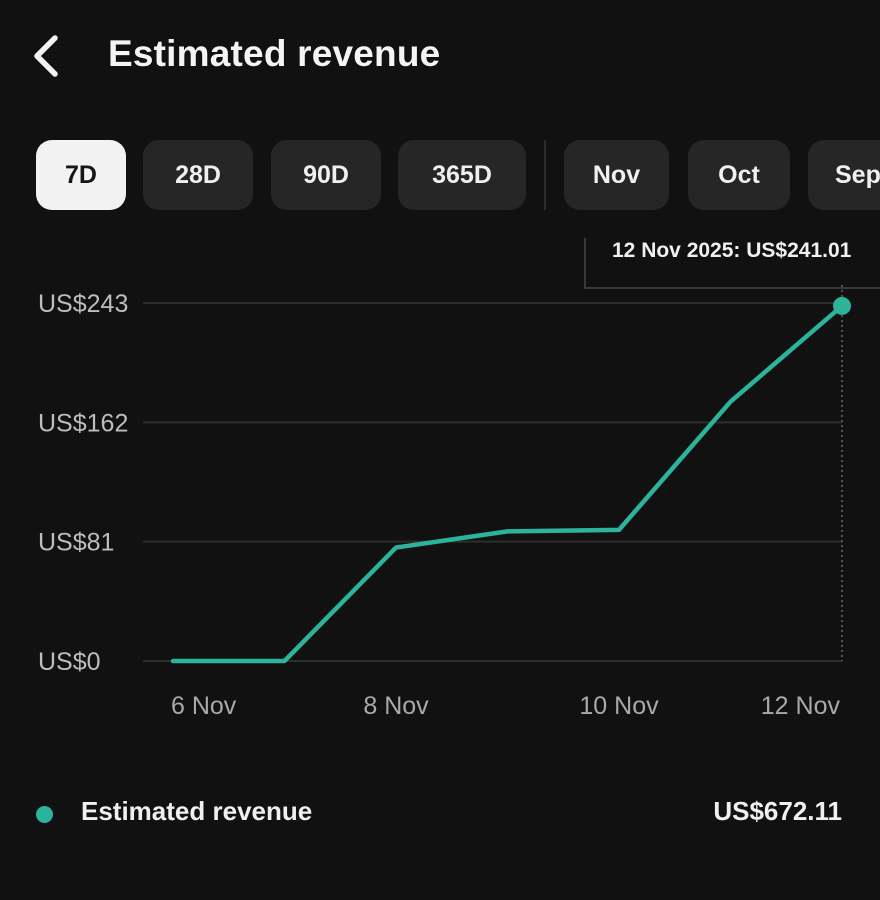 This screenshot has width=880, height=900. What do you see at coordinates (739, 175) in the screenshot?
I see `month-chip-oct: Oct` at bounding box center [739, 175].